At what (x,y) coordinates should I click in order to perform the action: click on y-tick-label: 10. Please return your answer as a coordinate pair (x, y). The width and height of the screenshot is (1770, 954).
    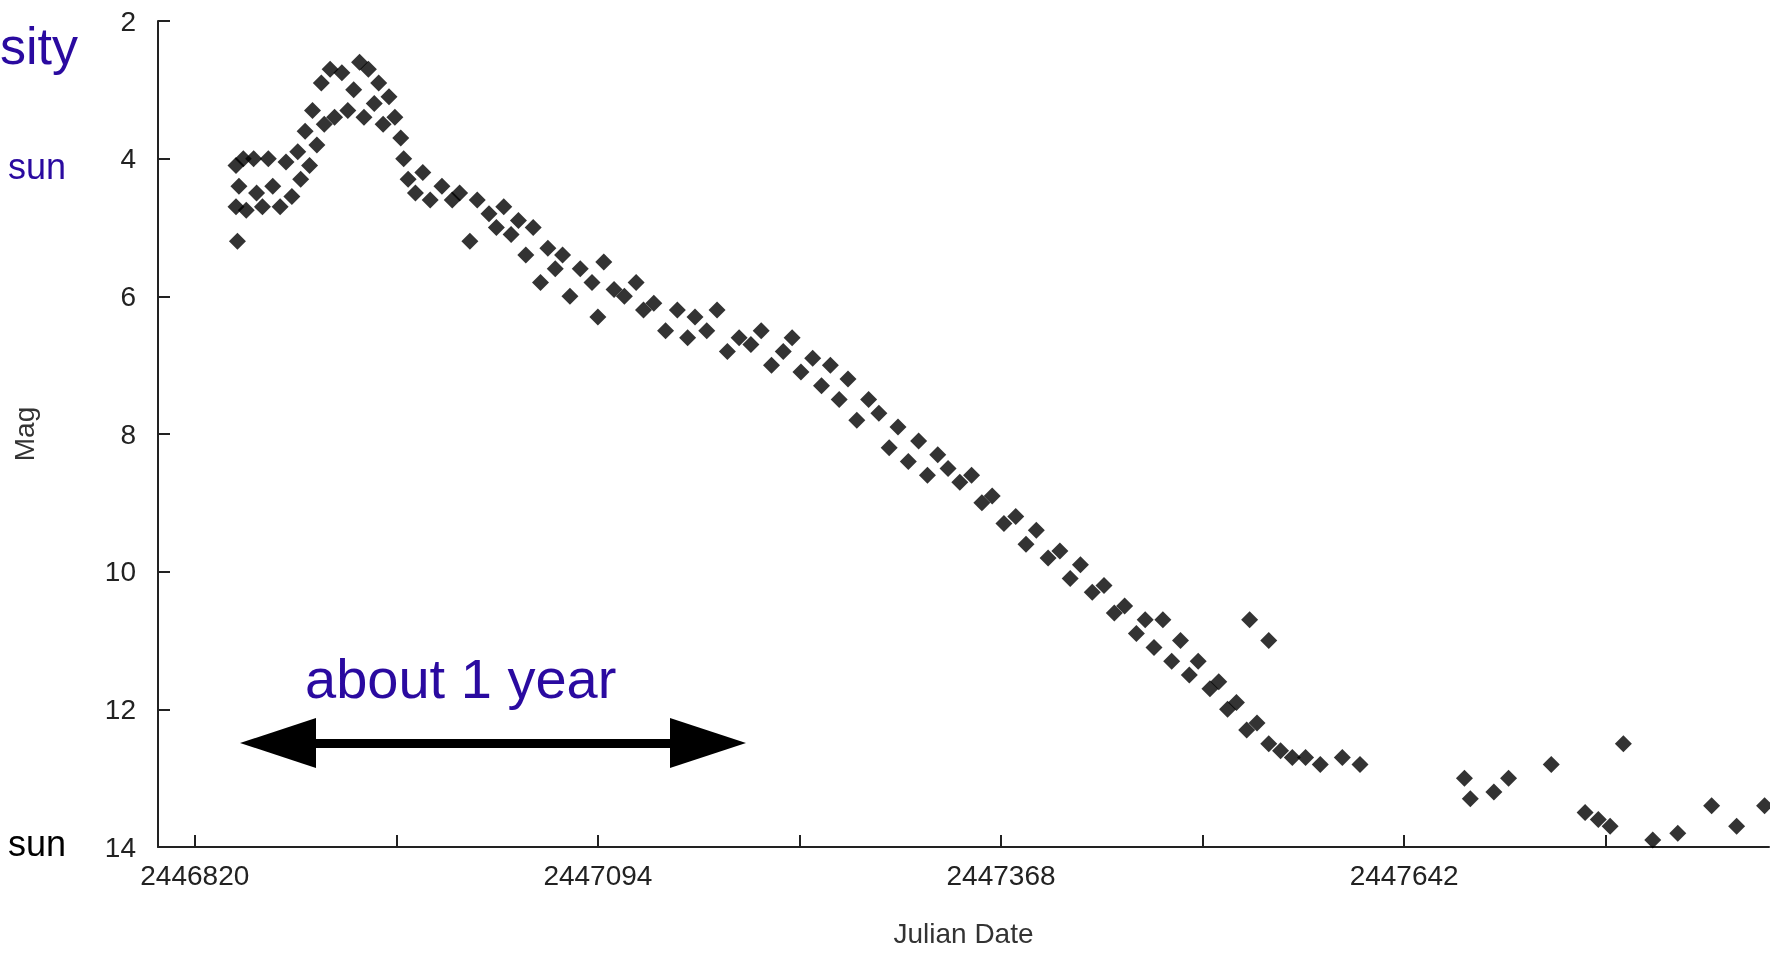
    Looking at the image, I should click on (120, 572).